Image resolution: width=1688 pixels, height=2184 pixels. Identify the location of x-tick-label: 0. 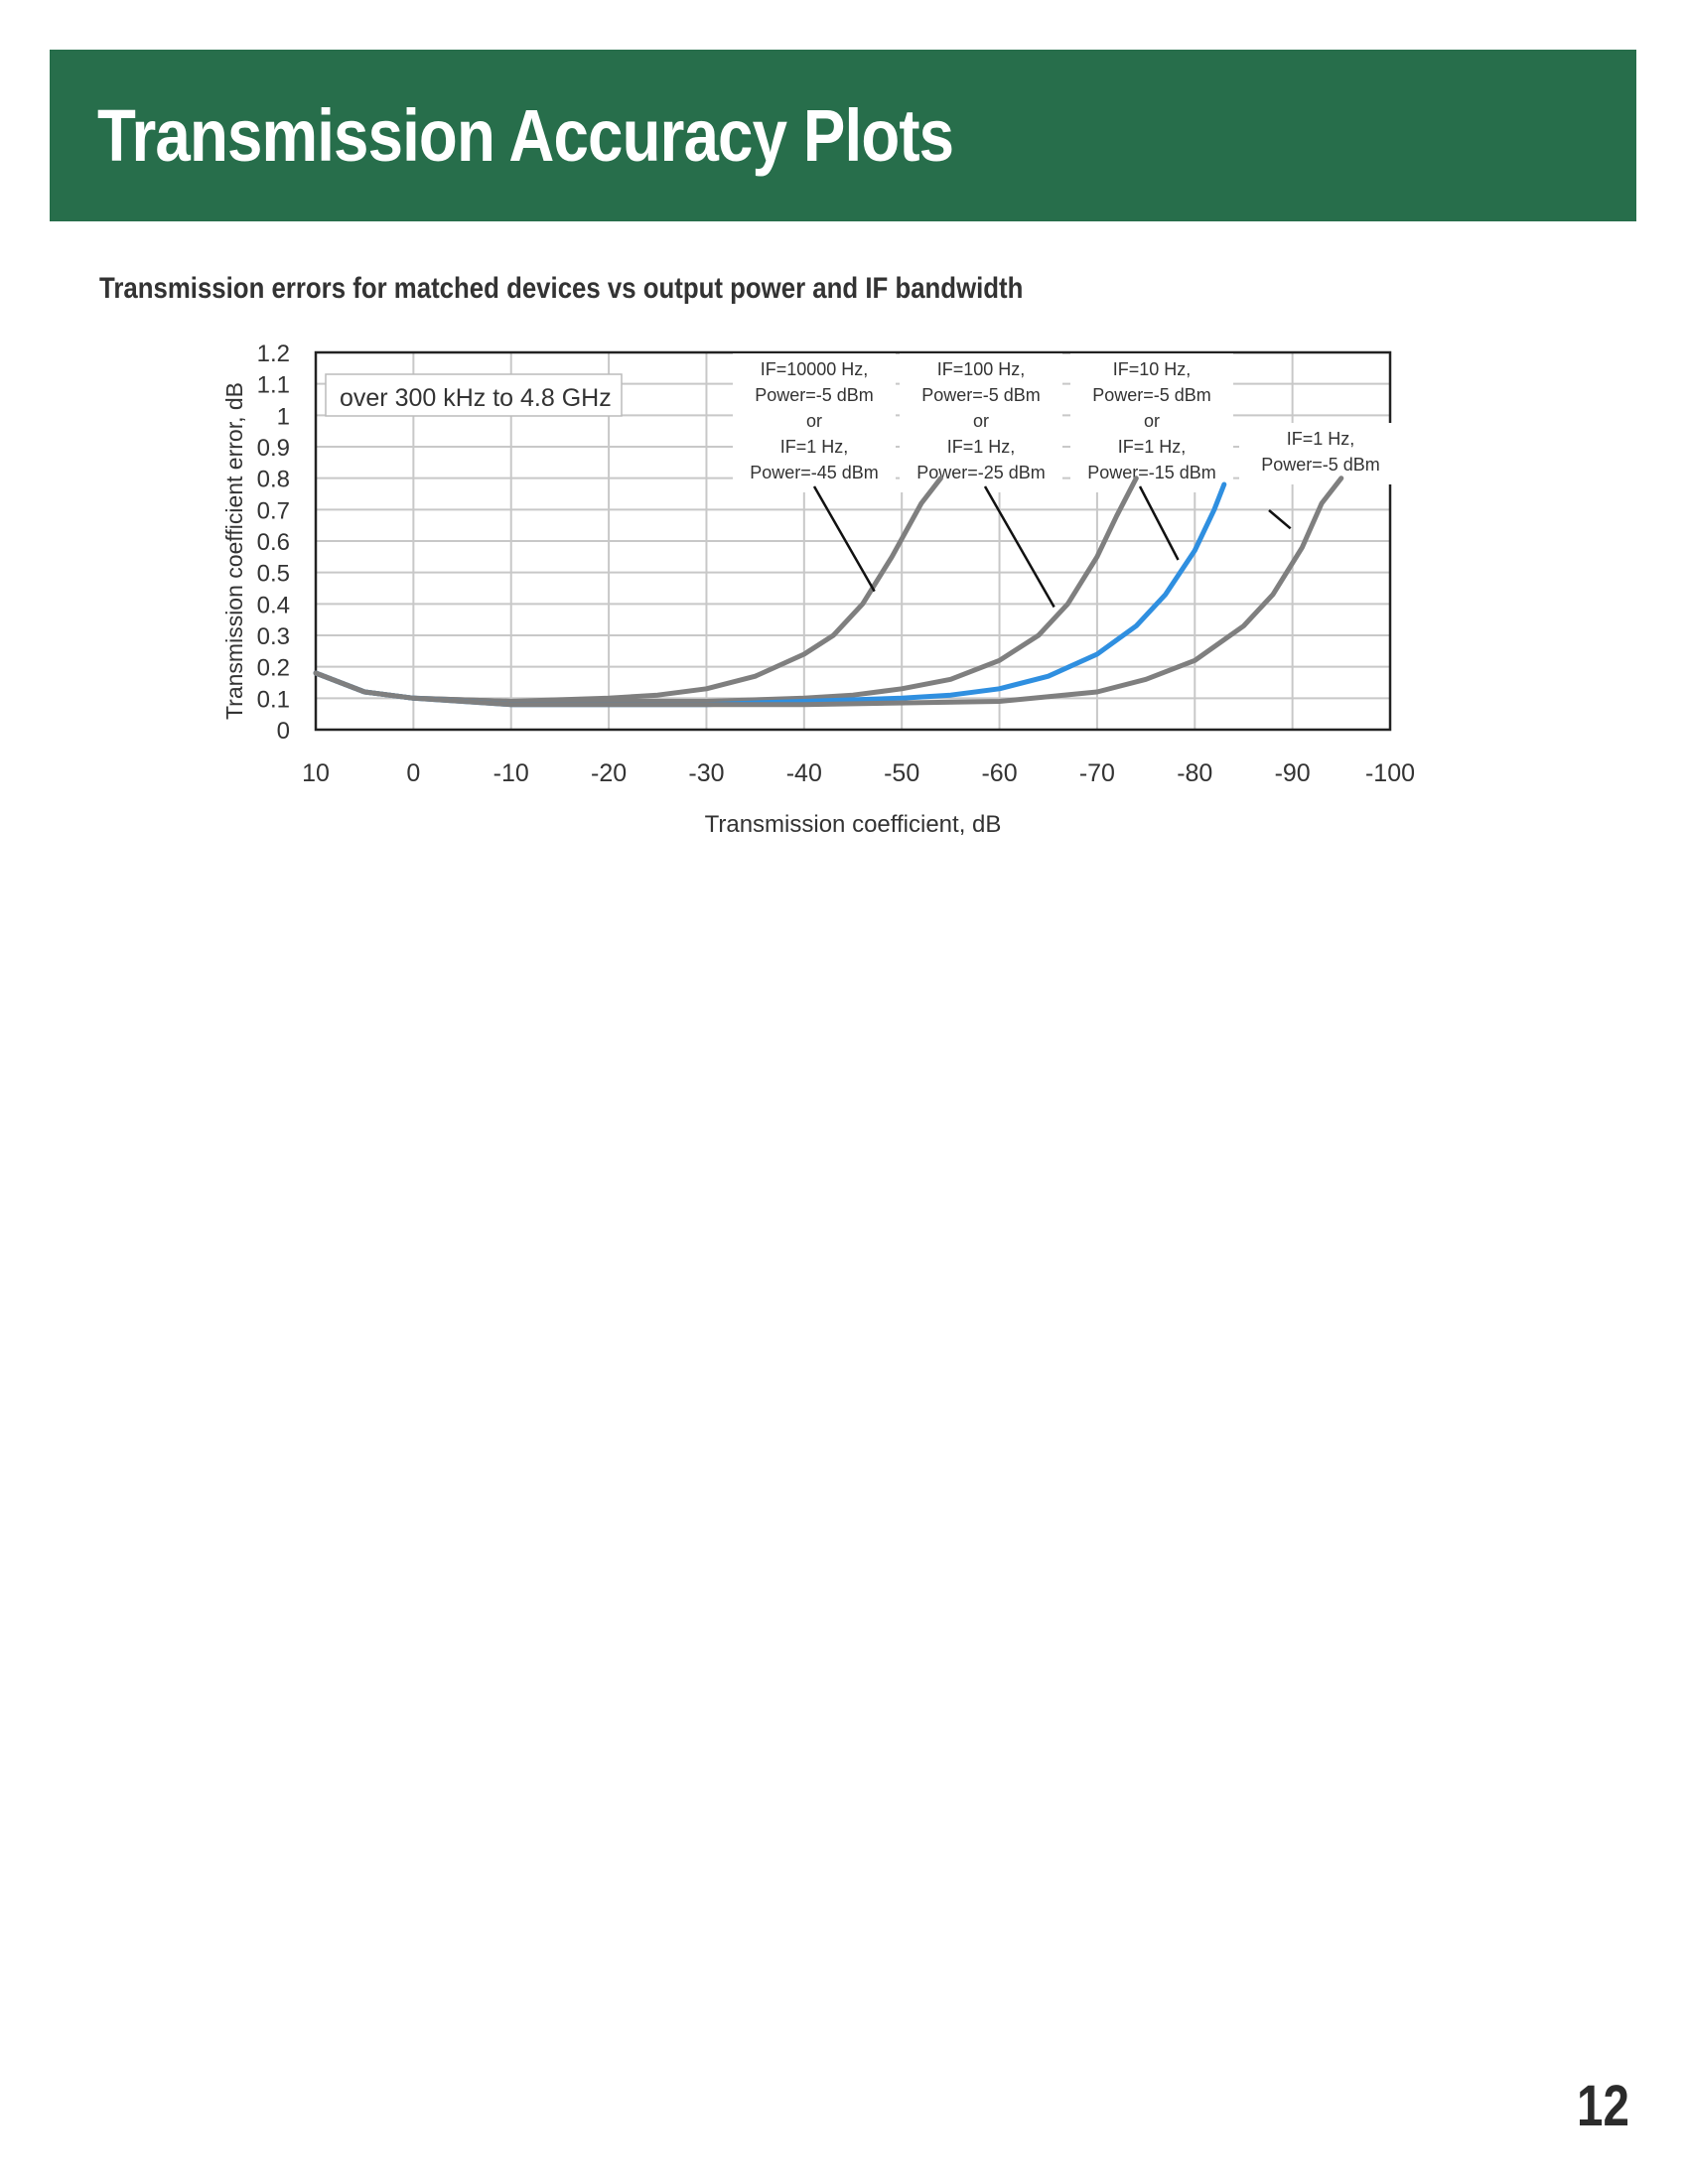
(413, 773).